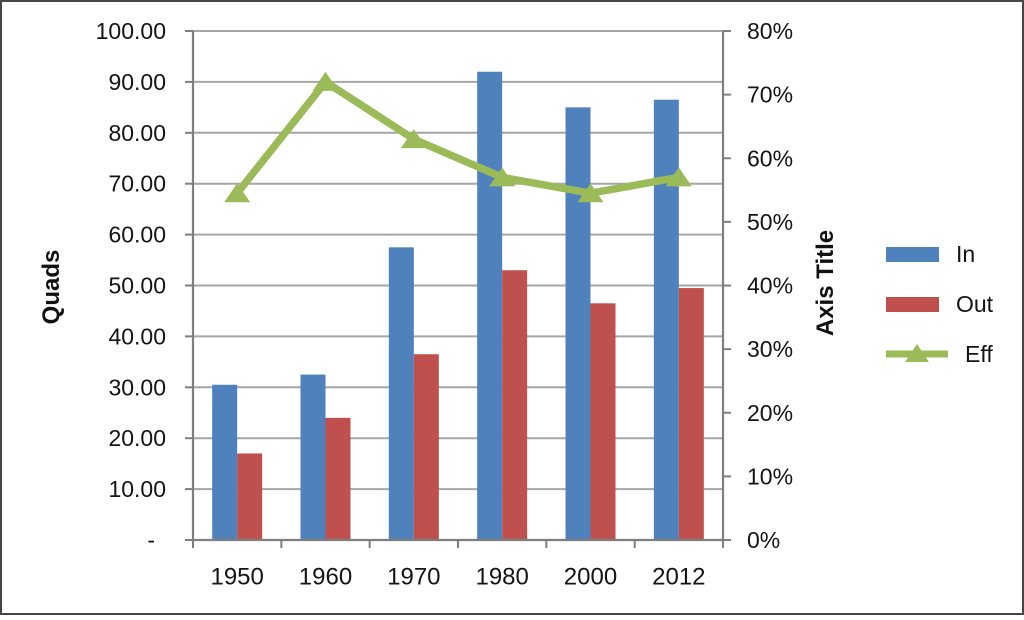  I want to click on marker-eff-1970, so click(413, 139).